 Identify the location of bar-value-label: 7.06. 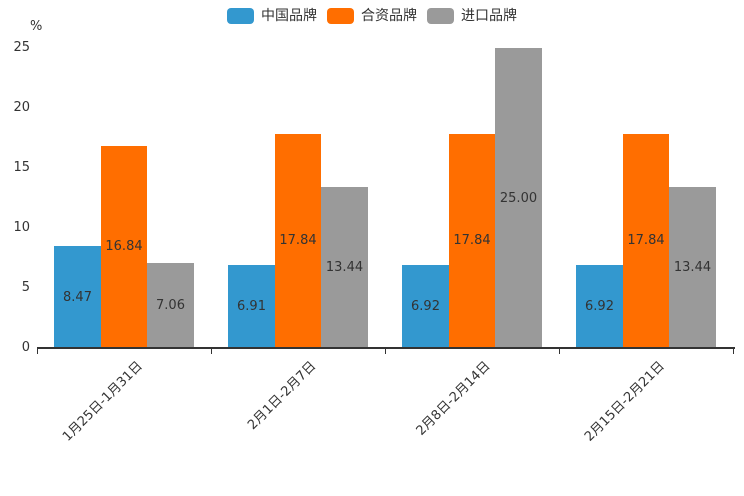
(170, 306).